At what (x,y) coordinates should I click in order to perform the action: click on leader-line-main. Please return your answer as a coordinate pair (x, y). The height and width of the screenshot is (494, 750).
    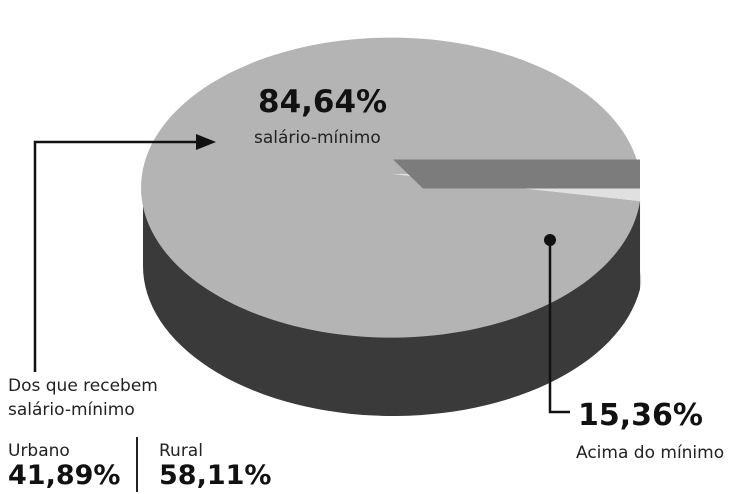
    Looking at the image, I should click on (116, 256).